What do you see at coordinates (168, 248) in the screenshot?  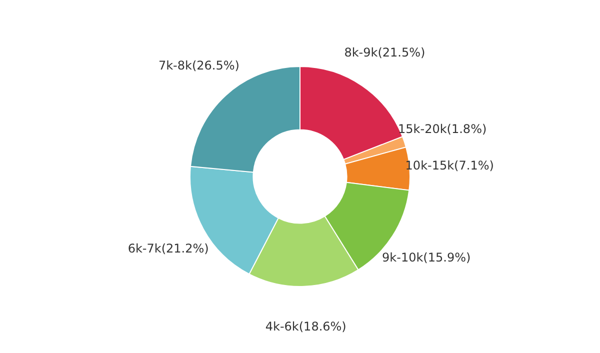 I see `slice-label: 6k-7k(21.2%)` at bounding box center [168, 248].